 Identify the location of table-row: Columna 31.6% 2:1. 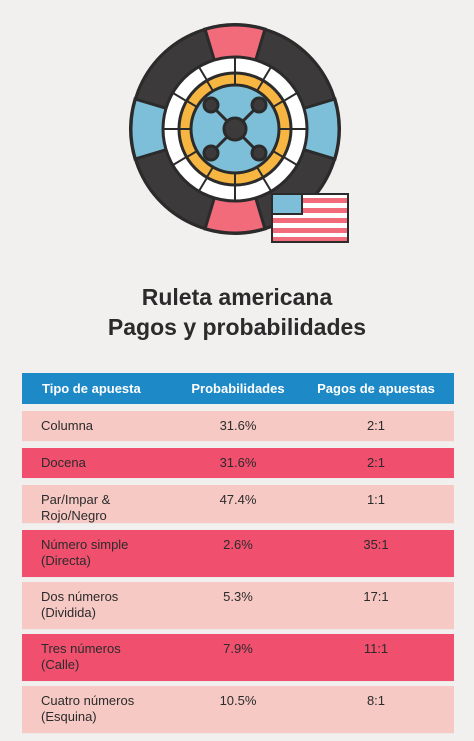
(238, 426).